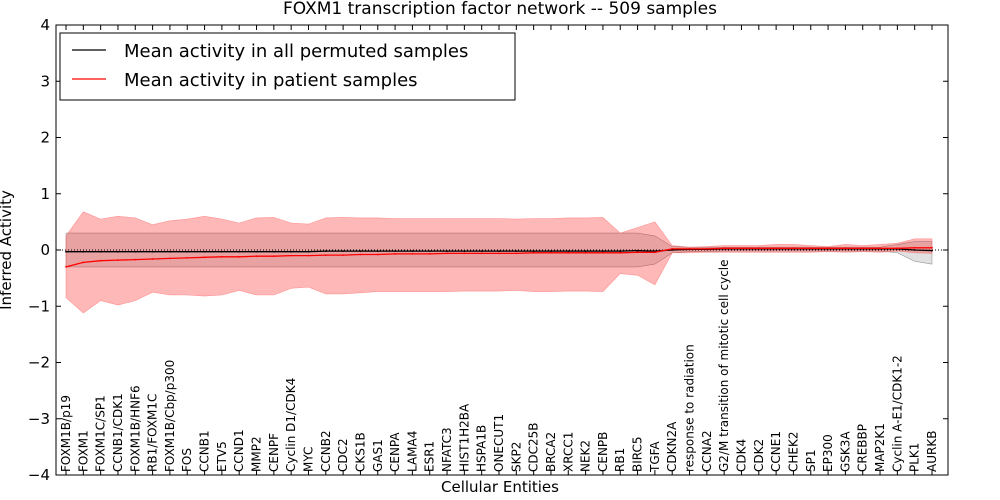 This screenshot has width=1000, height=500. Describe the element at coordinates (326, 451) in the screenshot. I see `x-tick-label: CCNB2` at that location.